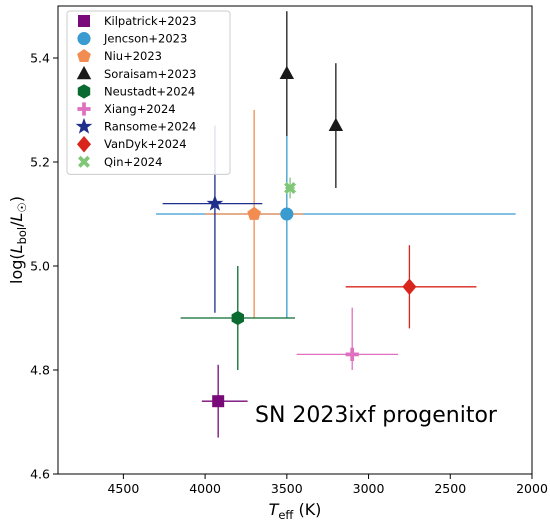 Image resolution: width=550 pixels, height=522 pixels. Describe the element at coordinates (295, 511) in the screenshot. I see `x-axis-label: Teff (K)` at that location.